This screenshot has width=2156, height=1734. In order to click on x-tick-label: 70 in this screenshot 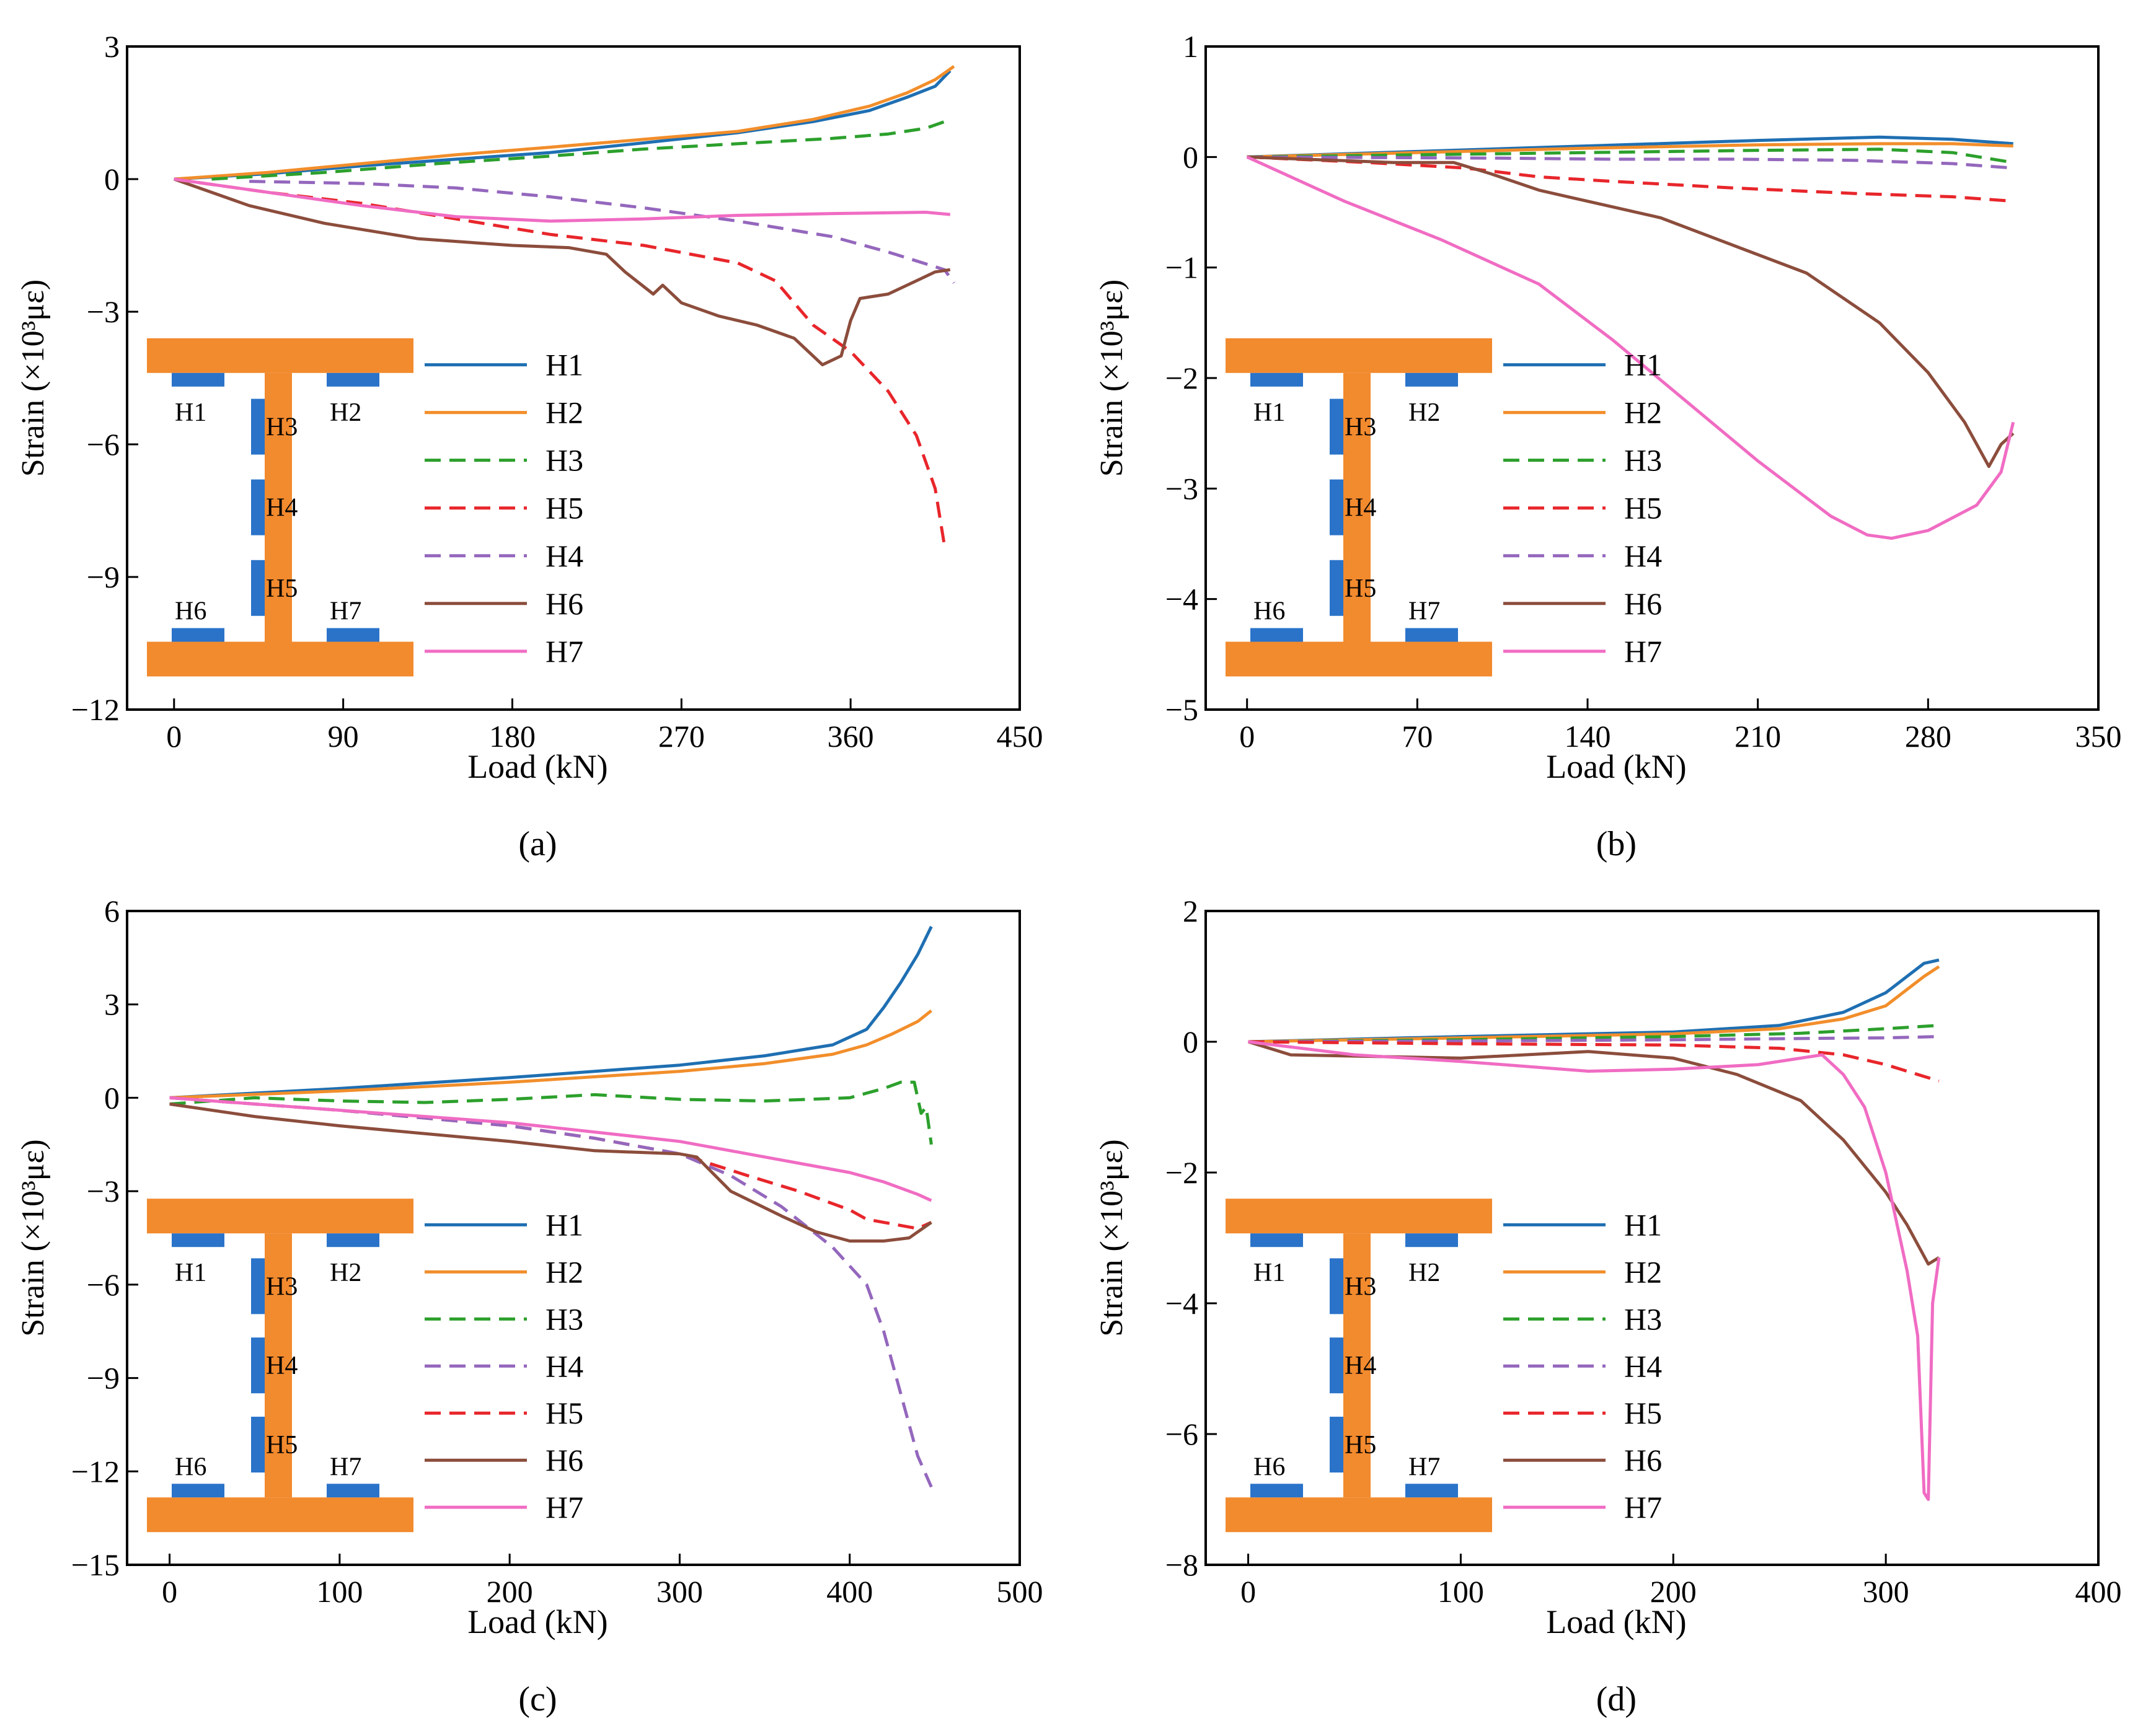, I will do `click(1418, 736)`.